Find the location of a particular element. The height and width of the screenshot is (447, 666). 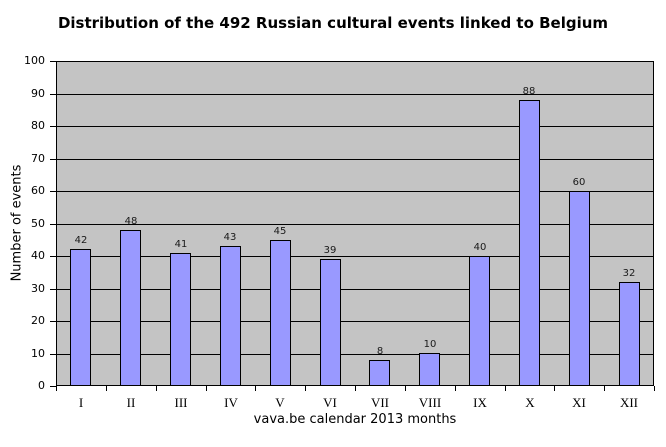

y-tick-label: 40 is located at coordinates (38, 255).